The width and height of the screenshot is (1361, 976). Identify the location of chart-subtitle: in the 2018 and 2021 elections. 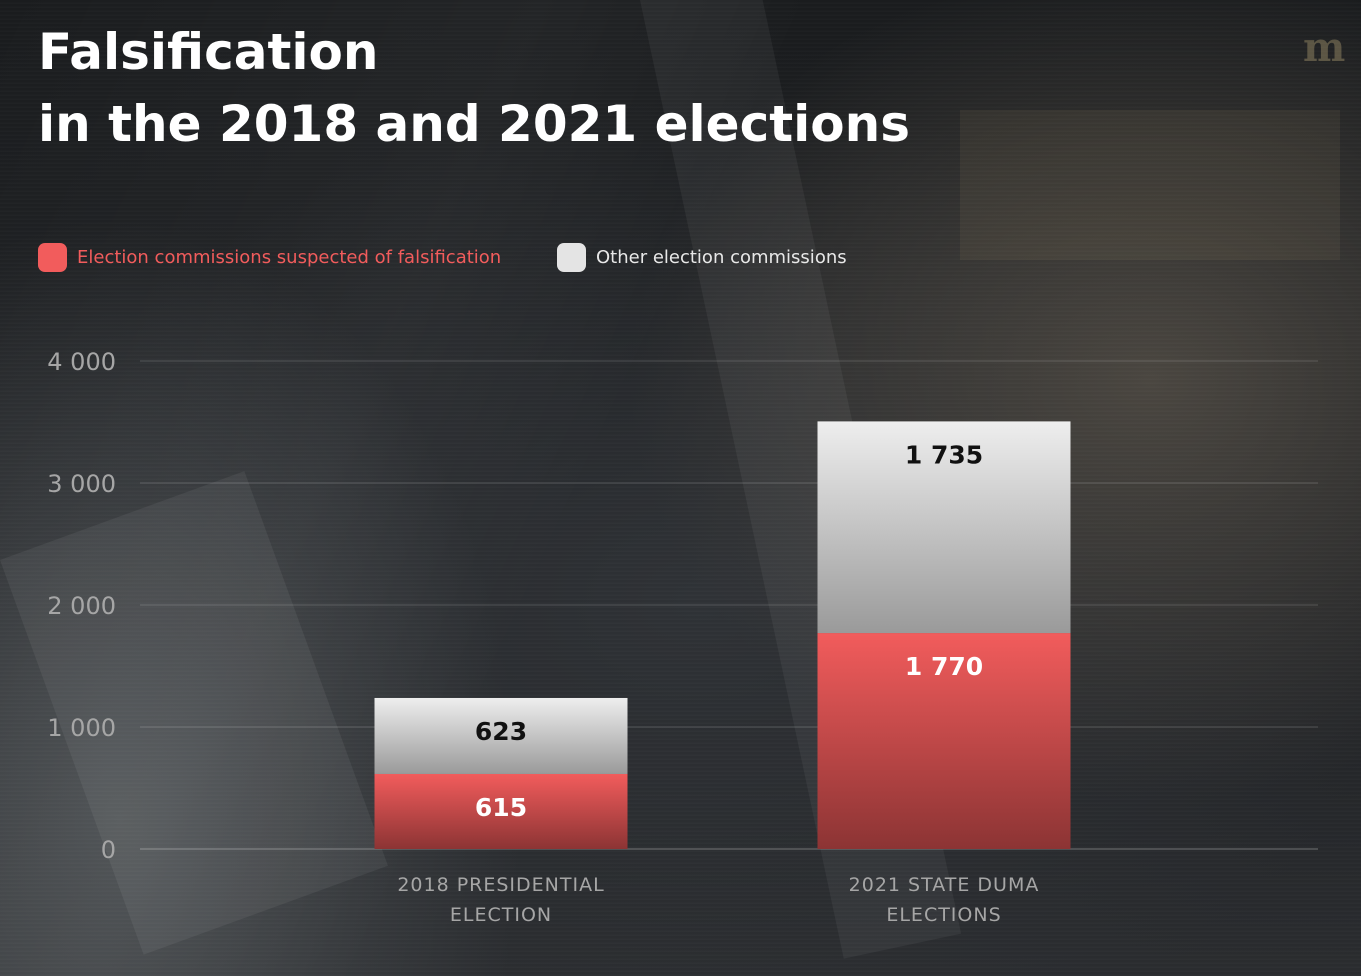
(474, 124).